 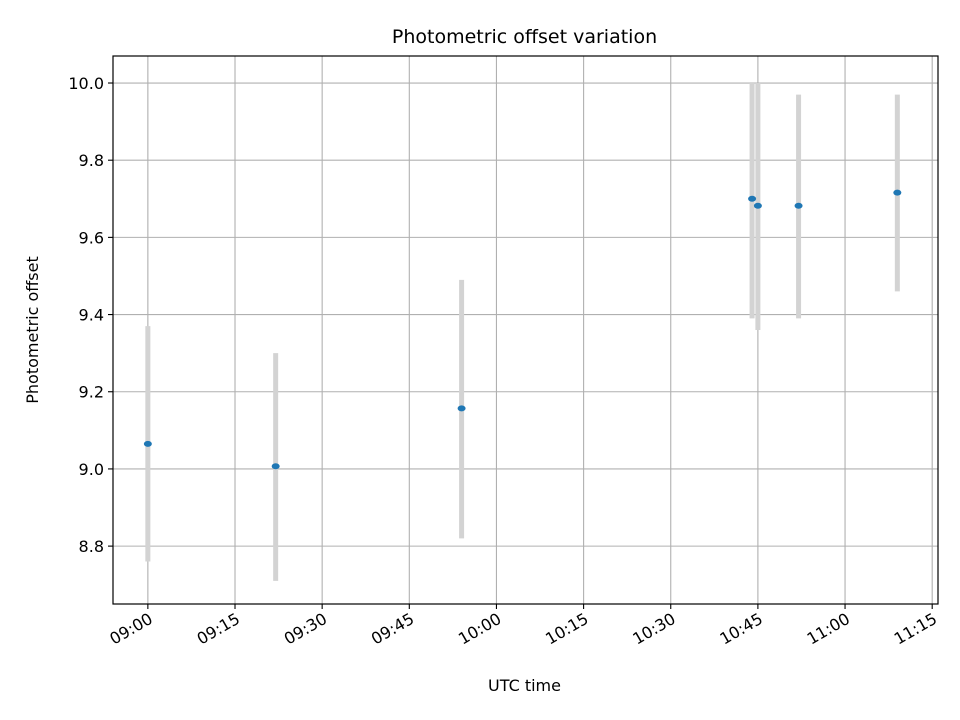 I want to click on y-axis-ticks: 8.8 9.0 9.2 9.4 9.6 9.8 10.0, so click(x=90, y=315).